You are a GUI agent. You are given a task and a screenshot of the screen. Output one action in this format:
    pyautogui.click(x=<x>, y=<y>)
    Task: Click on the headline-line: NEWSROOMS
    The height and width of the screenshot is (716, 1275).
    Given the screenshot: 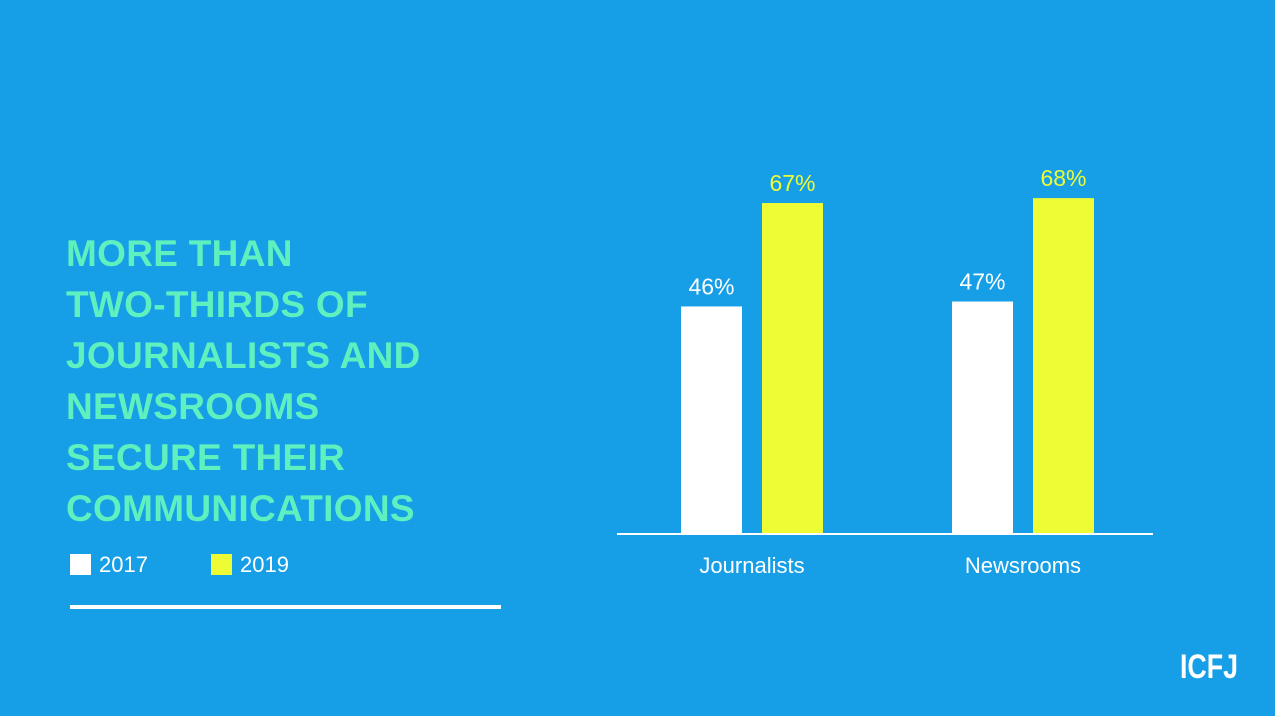 What is the action you would take?
    pyautogui.click(x=193, y=406)
    